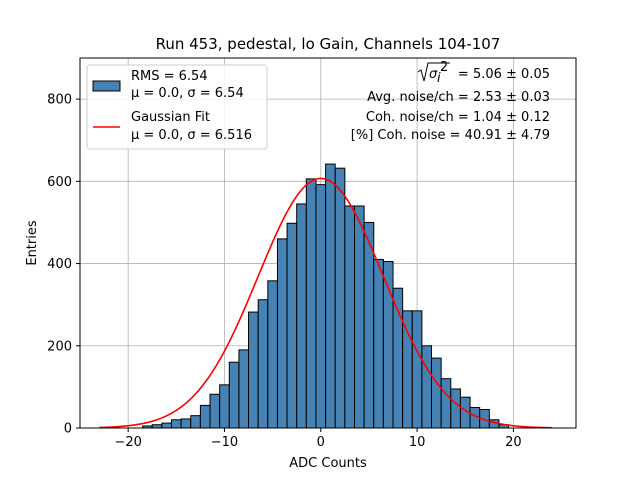 This screenshot has width=640, height=480. What do you see at coordinates (59, 182) in the screenshot?
I see `y-tick-label-3: 600` at bounding box center [59, 182].